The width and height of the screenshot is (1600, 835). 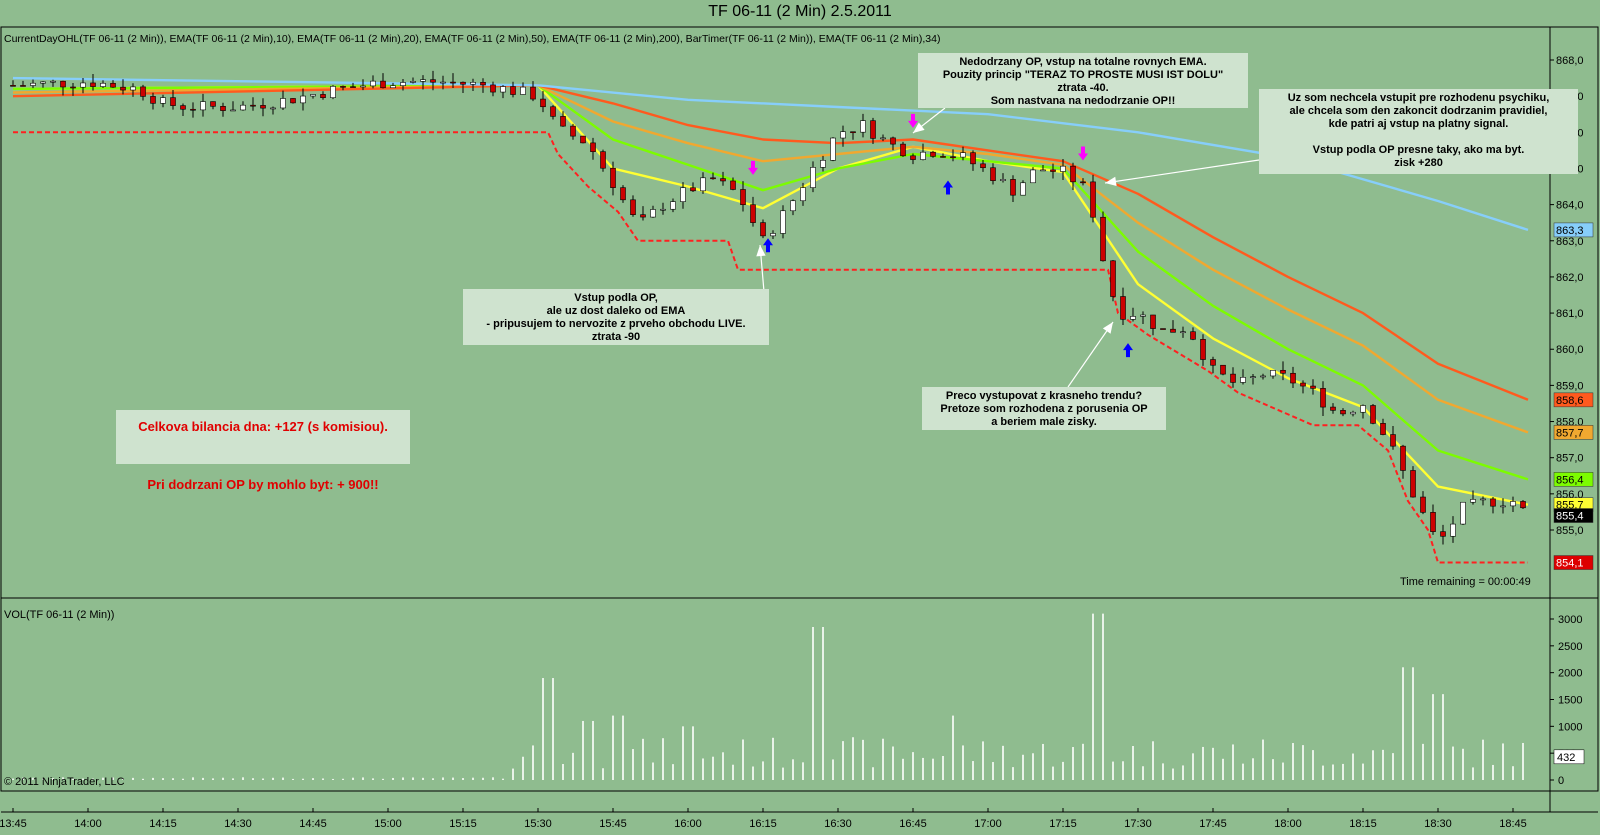 What do you see at coordinates (1570, 401) in the screenshot?
I see `price-marker-label: 858,6` at bounding box center [1570, 401].